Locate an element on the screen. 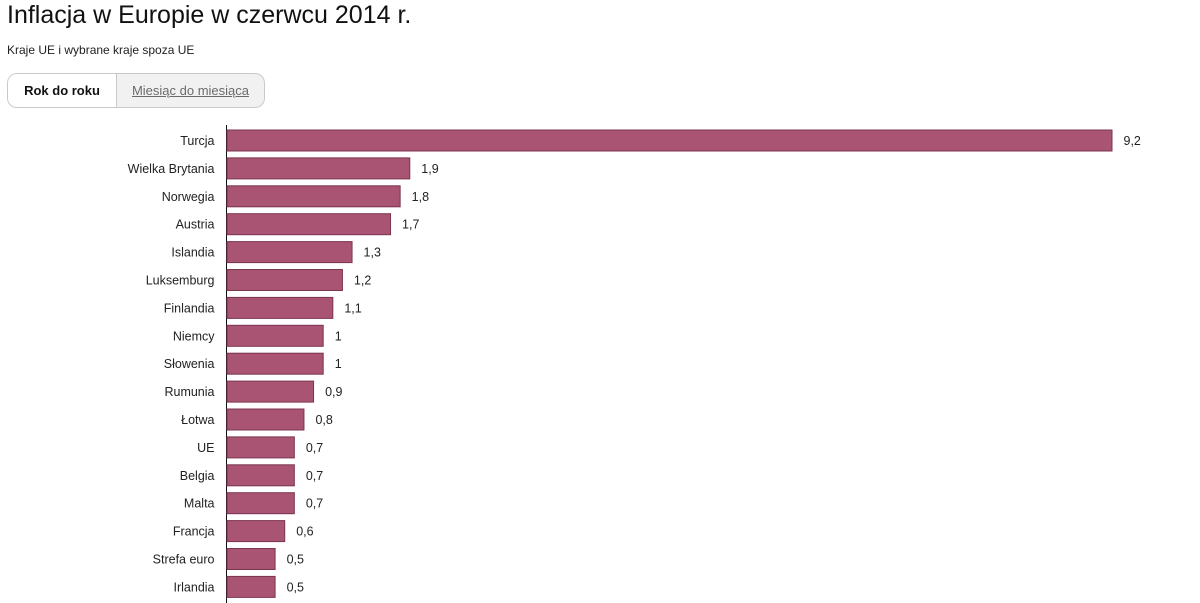 The width and height of the screenshot is (1200, 603). category-label: Luksemburg is located at coordinates (180, 281).